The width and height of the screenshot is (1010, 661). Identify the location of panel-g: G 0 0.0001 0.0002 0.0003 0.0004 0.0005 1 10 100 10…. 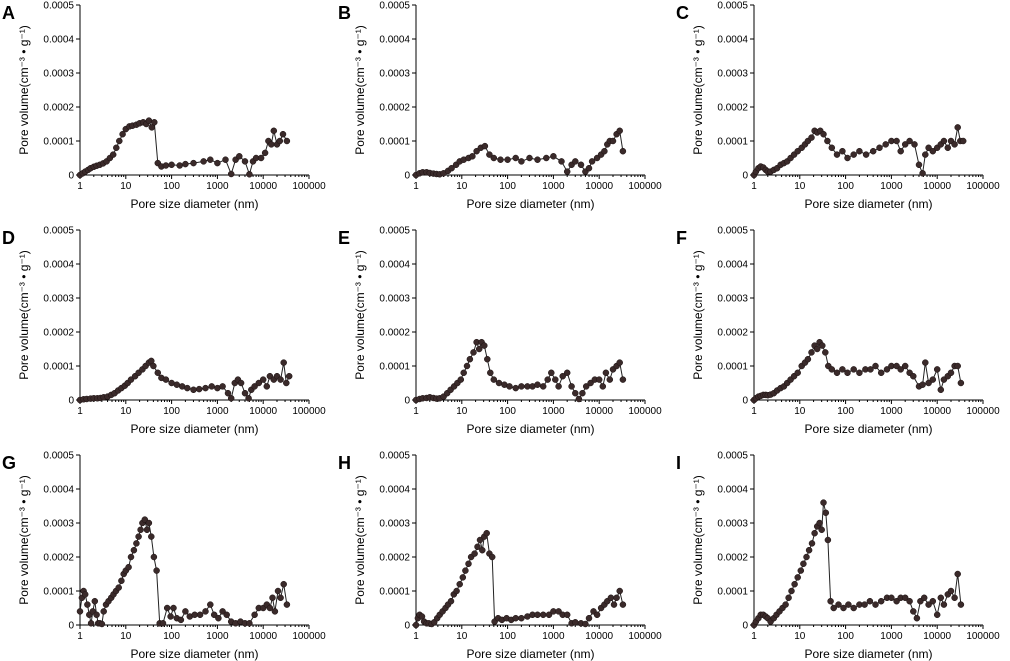
(164, 556).